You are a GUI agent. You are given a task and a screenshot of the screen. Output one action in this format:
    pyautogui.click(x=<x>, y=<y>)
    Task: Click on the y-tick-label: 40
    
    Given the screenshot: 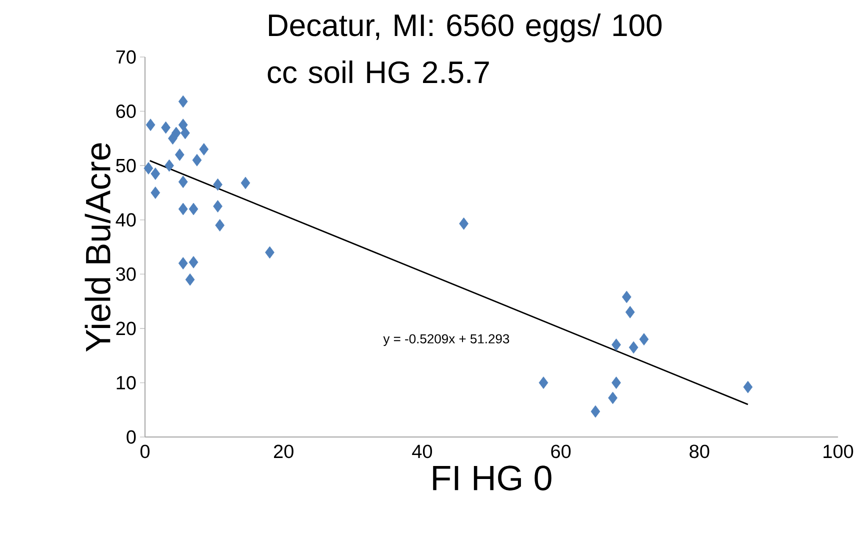 What is the action you would take?
    pyautogui.click(x=126, y=220)
    